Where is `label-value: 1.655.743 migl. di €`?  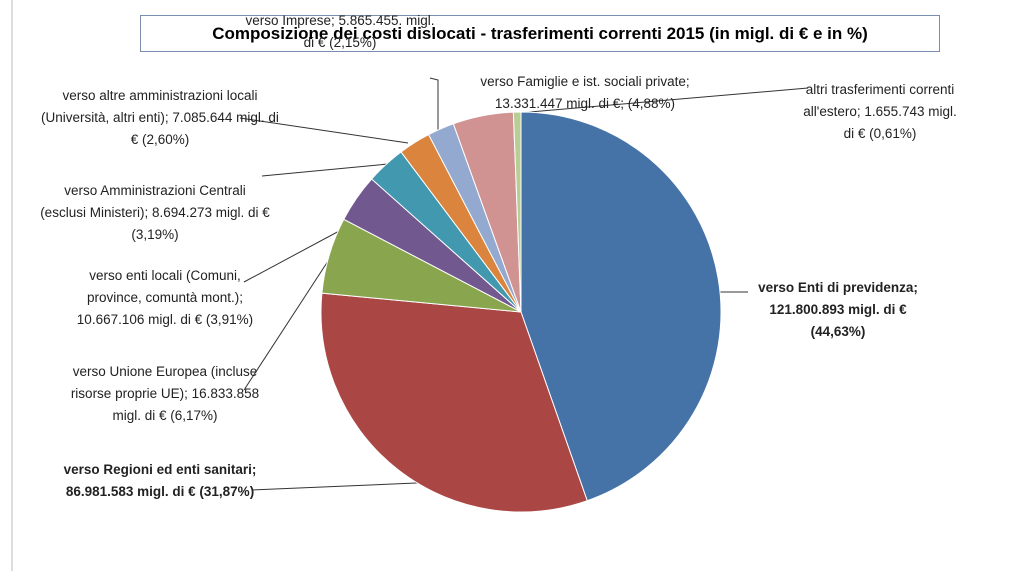
label-value: 1.655.743 migl. di € is located at coordinates (900, 122).